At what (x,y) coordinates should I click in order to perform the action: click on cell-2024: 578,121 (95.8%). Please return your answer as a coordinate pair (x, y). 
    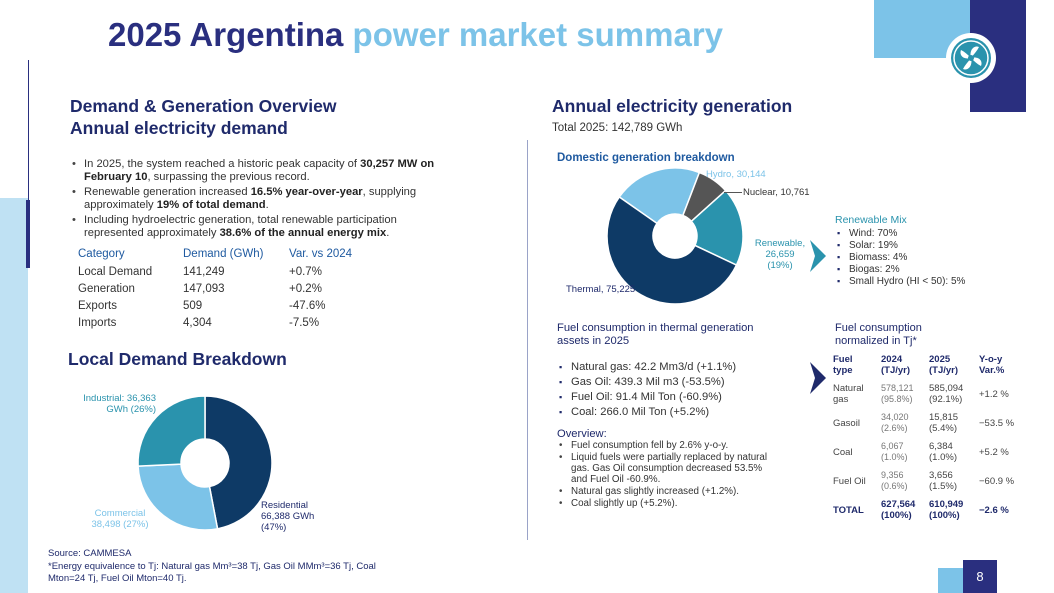
    Looking at the image, I should click on (905, 394).